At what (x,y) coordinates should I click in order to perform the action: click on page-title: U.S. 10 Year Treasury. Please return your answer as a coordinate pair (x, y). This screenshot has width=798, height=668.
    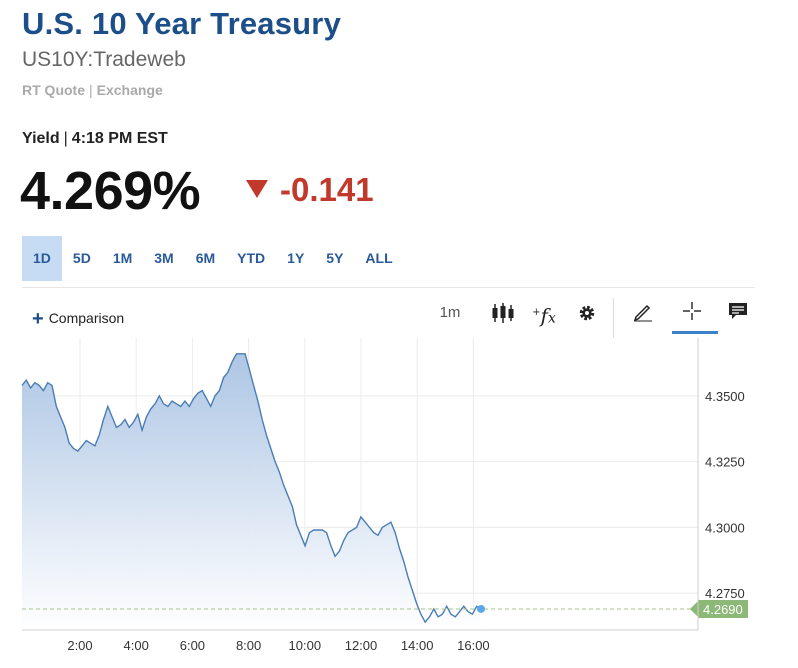
    Looking at the image, I should click on (182, 23).